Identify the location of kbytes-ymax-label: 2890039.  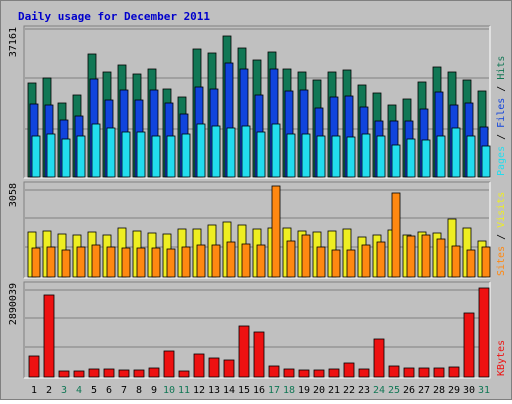
(13, 304).